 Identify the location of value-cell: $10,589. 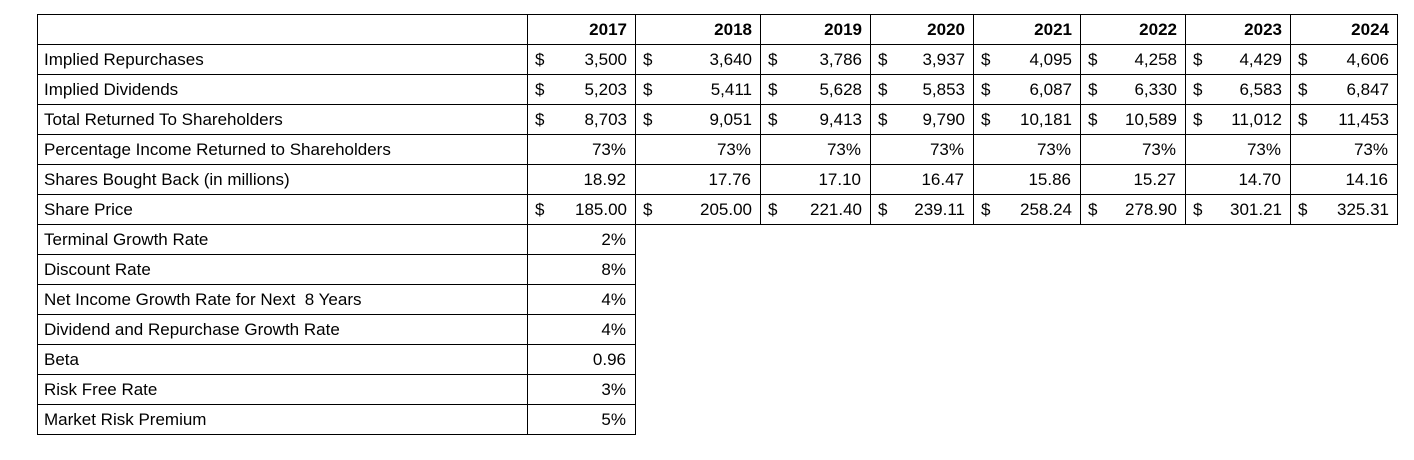
(1133, 119).